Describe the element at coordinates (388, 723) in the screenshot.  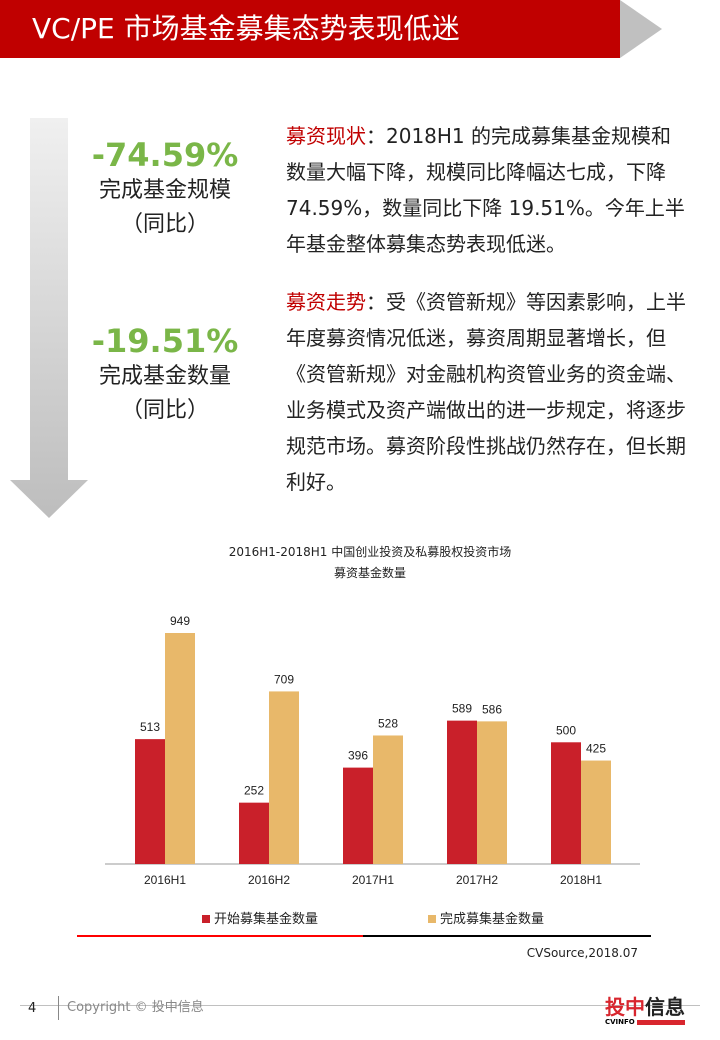
I see `data-label: 528` at that location.